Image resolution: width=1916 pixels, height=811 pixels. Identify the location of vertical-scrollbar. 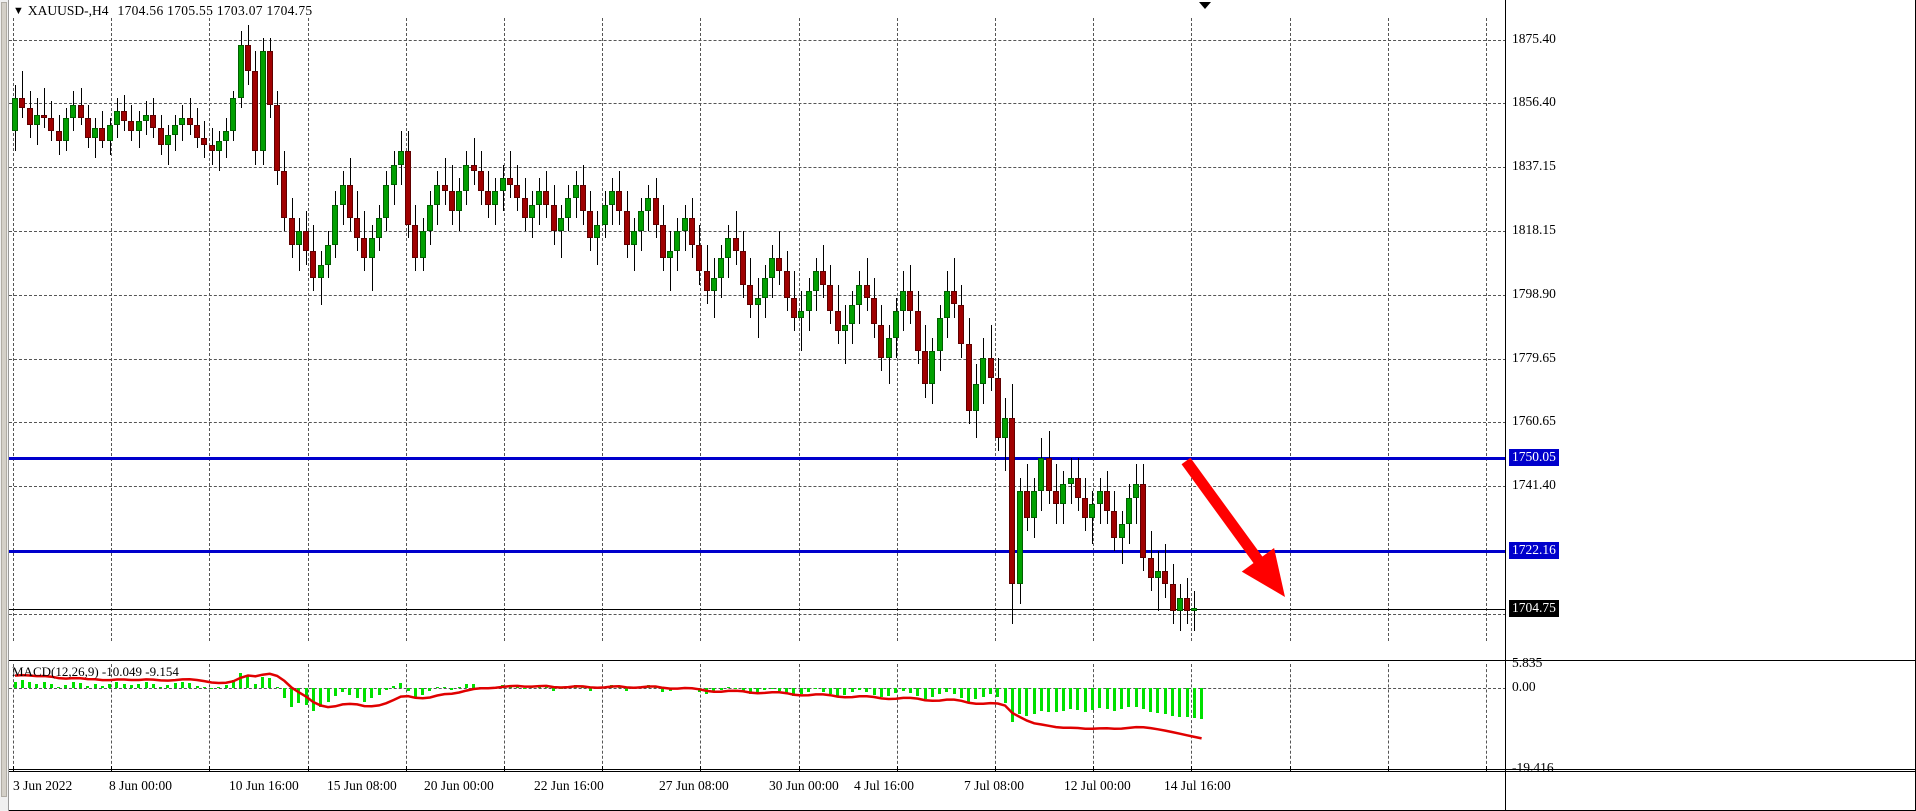
(4, 405).